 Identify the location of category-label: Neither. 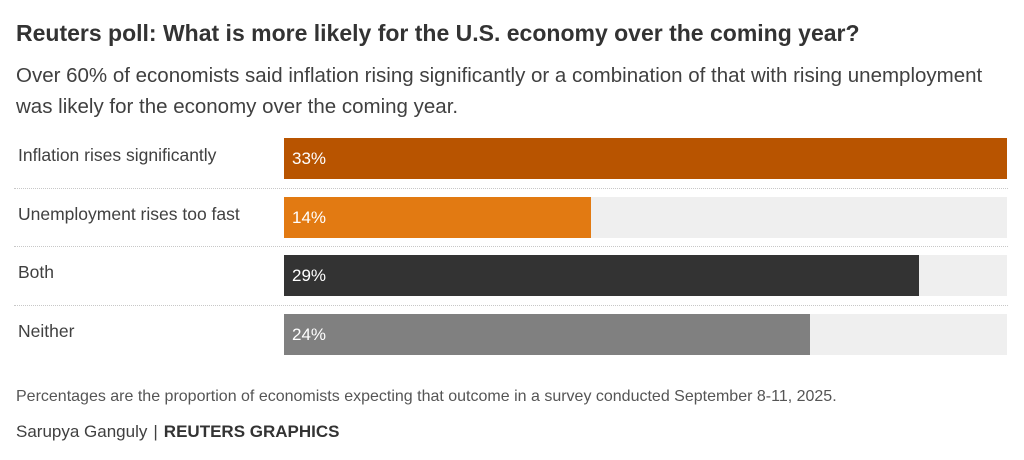
(46, 330).